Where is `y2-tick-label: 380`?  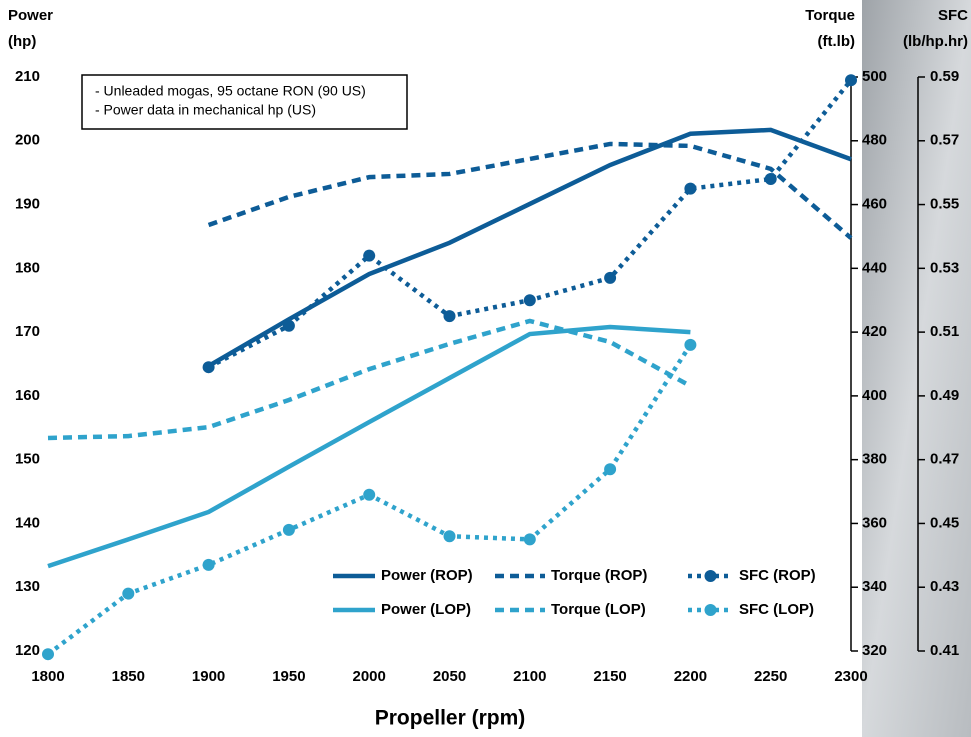 y2-tick-label: 380 is located at coordinates (874, 459).